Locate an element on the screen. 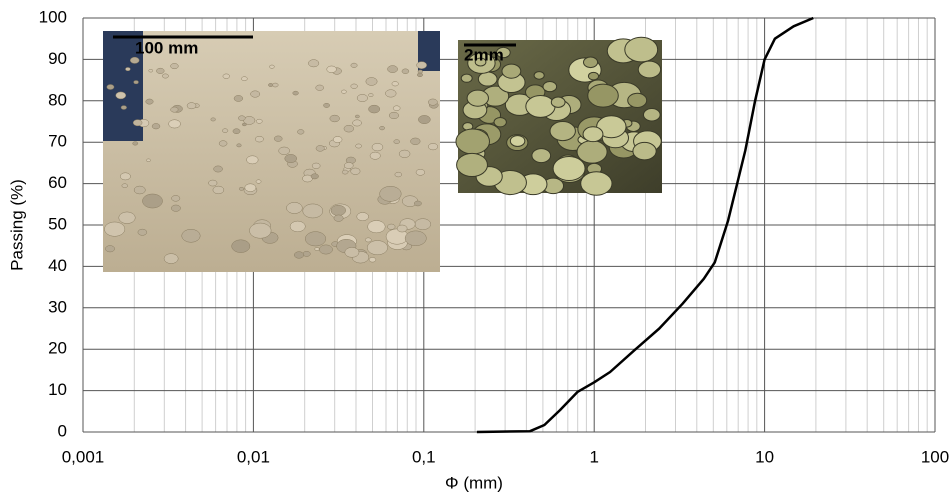 The image size is (952, 498). y-tick-label: 20 is located at coordinates (57, 348).